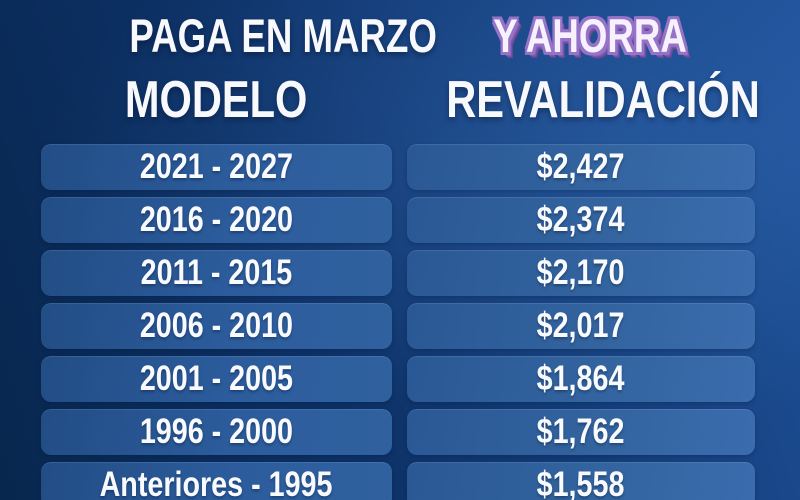 This screenshot has width=800, height=500. I want to click on table-row: 2021 - 2027 $2,427, so click(400, 167).